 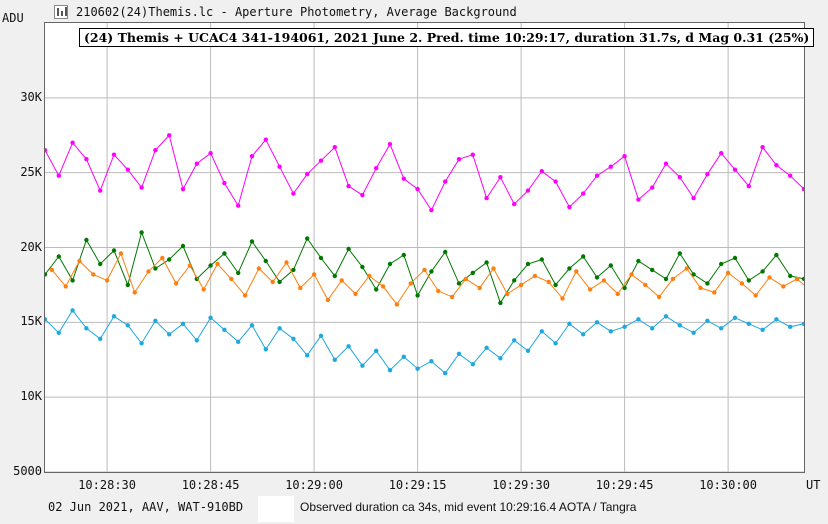 I want to click on y-tick-label: 20K, so click(x=31, y=246).